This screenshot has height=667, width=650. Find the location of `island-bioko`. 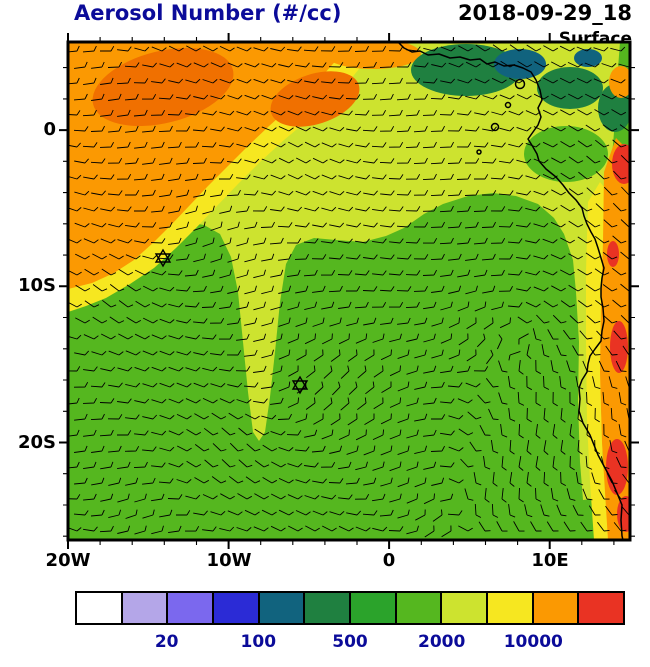

island-bioko is located at coordinates (520, 84).